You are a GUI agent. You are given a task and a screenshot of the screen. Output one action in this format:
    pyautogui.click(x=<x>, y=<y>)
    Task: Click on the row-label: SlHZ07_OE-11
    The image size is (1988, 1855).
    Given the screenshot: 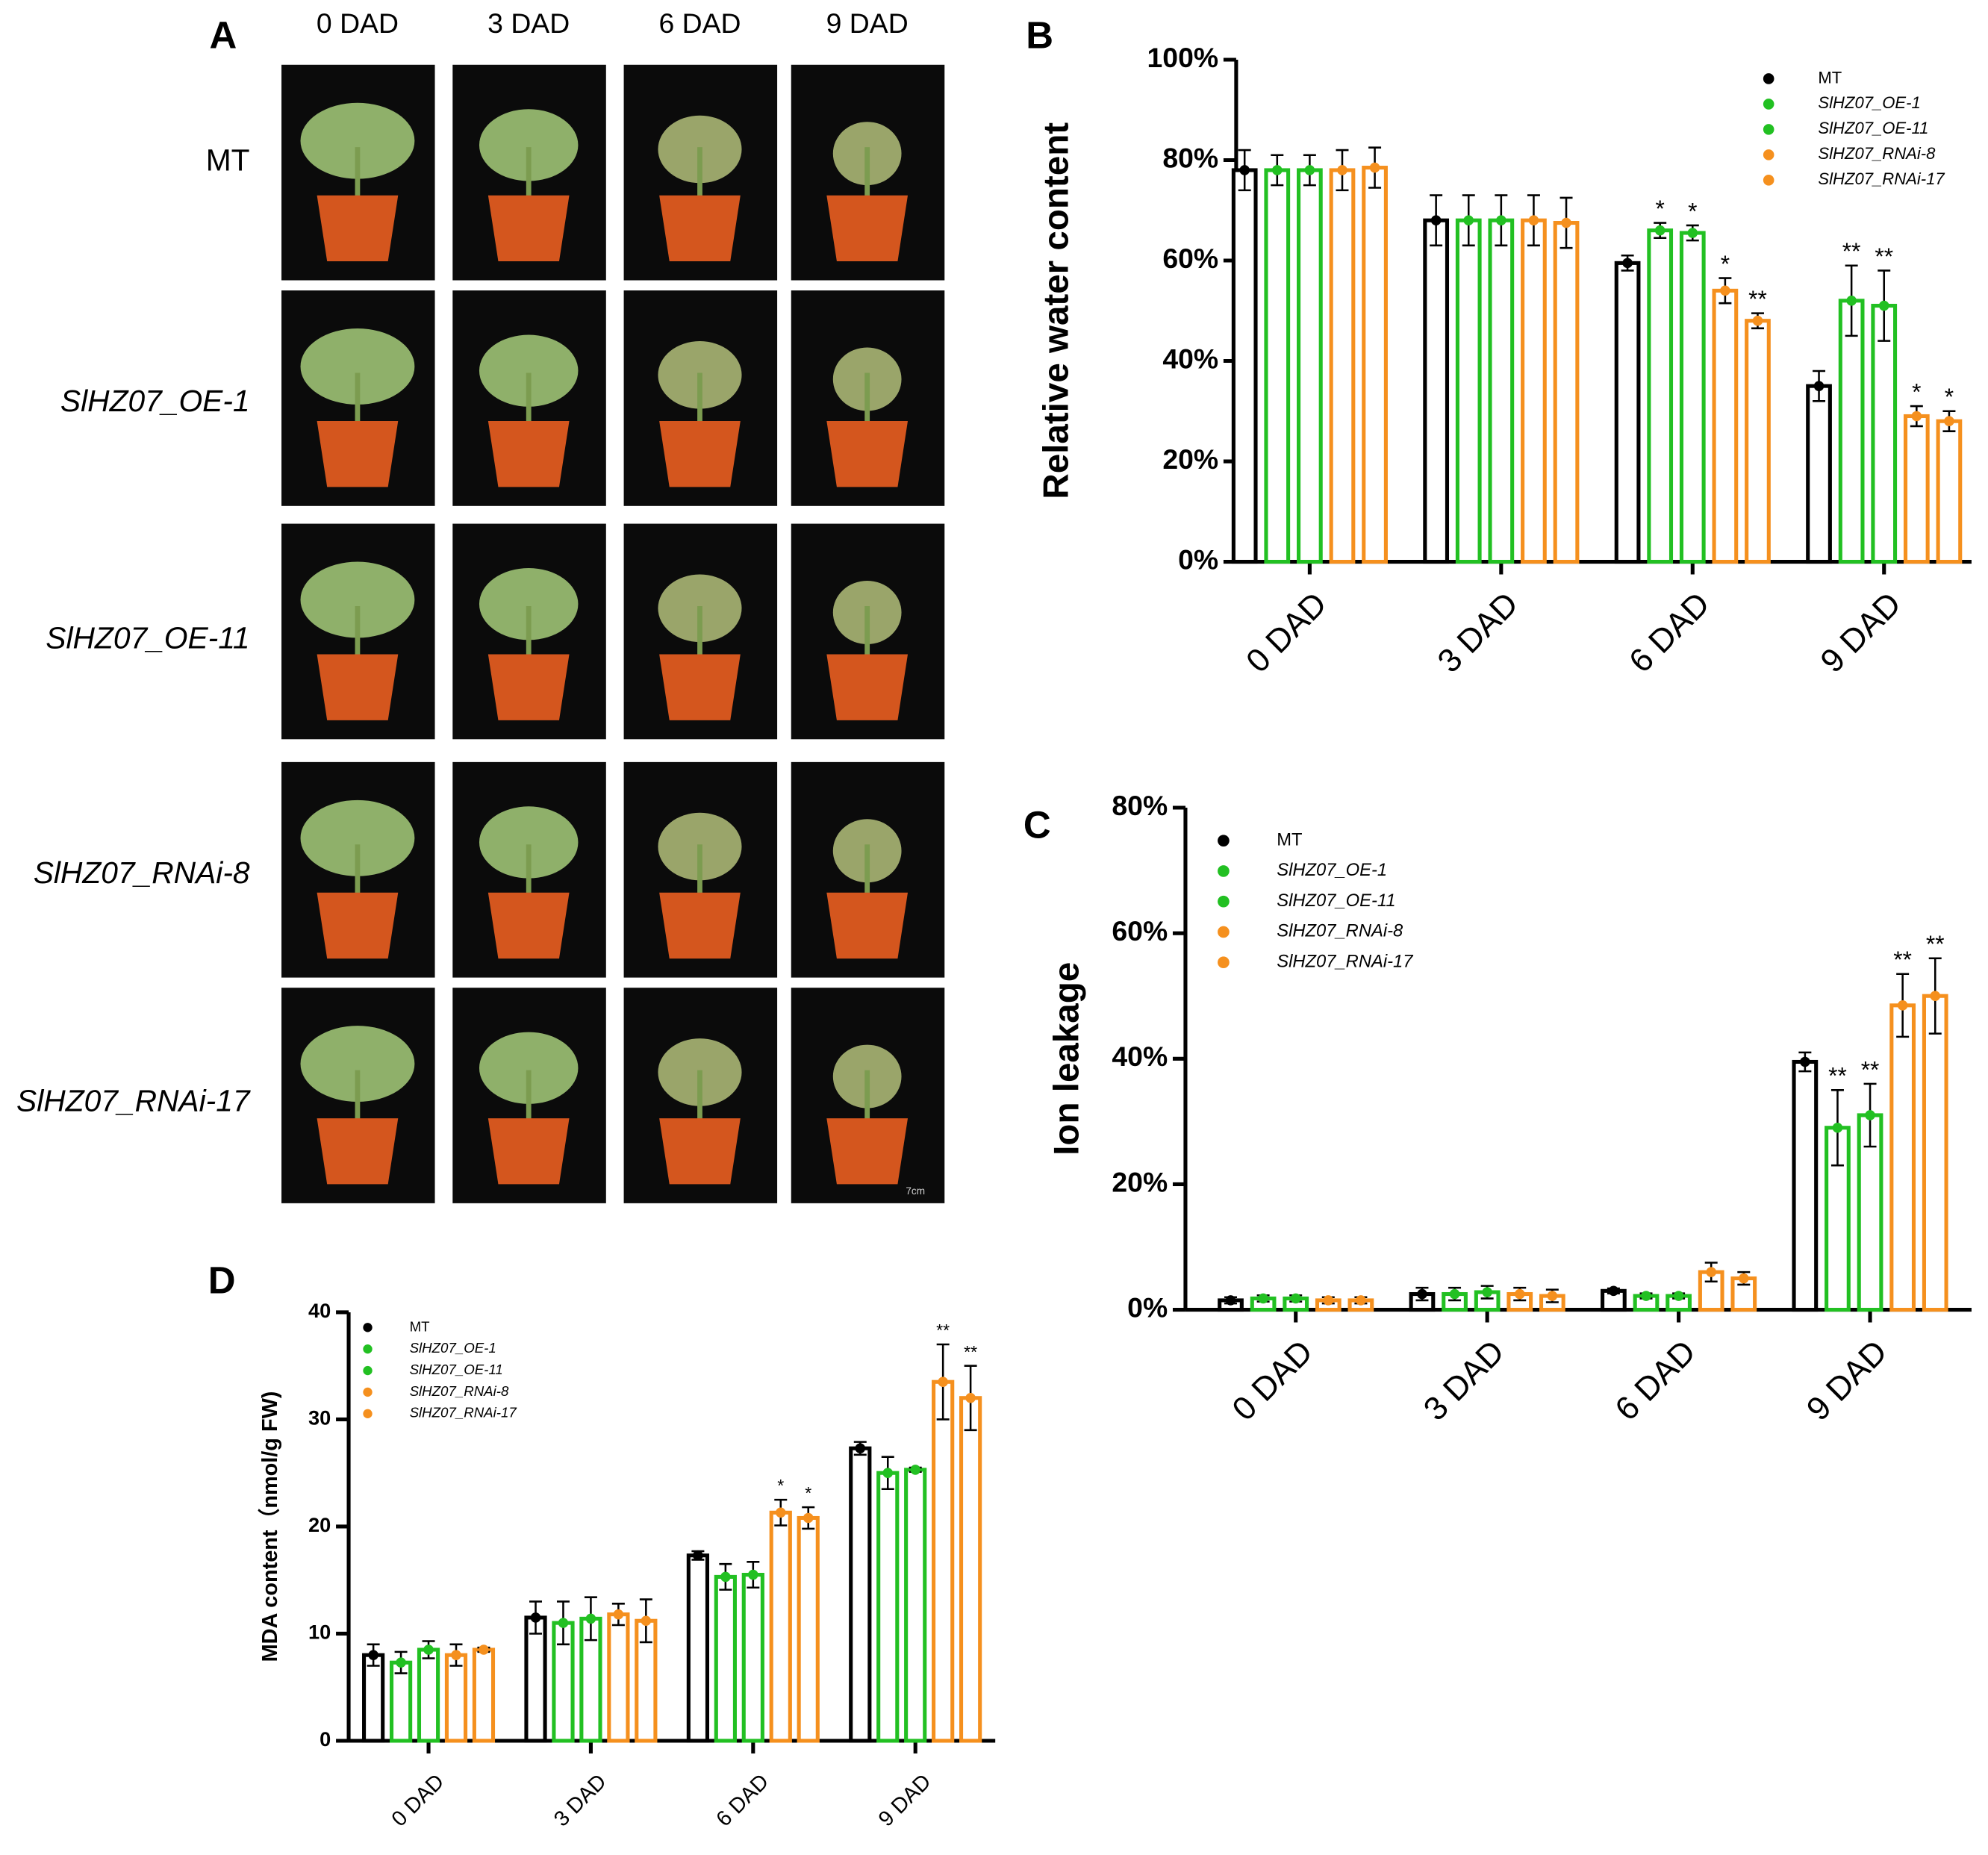 What is the action you would take?
    pyautogui.click(x=147, y=638)
    